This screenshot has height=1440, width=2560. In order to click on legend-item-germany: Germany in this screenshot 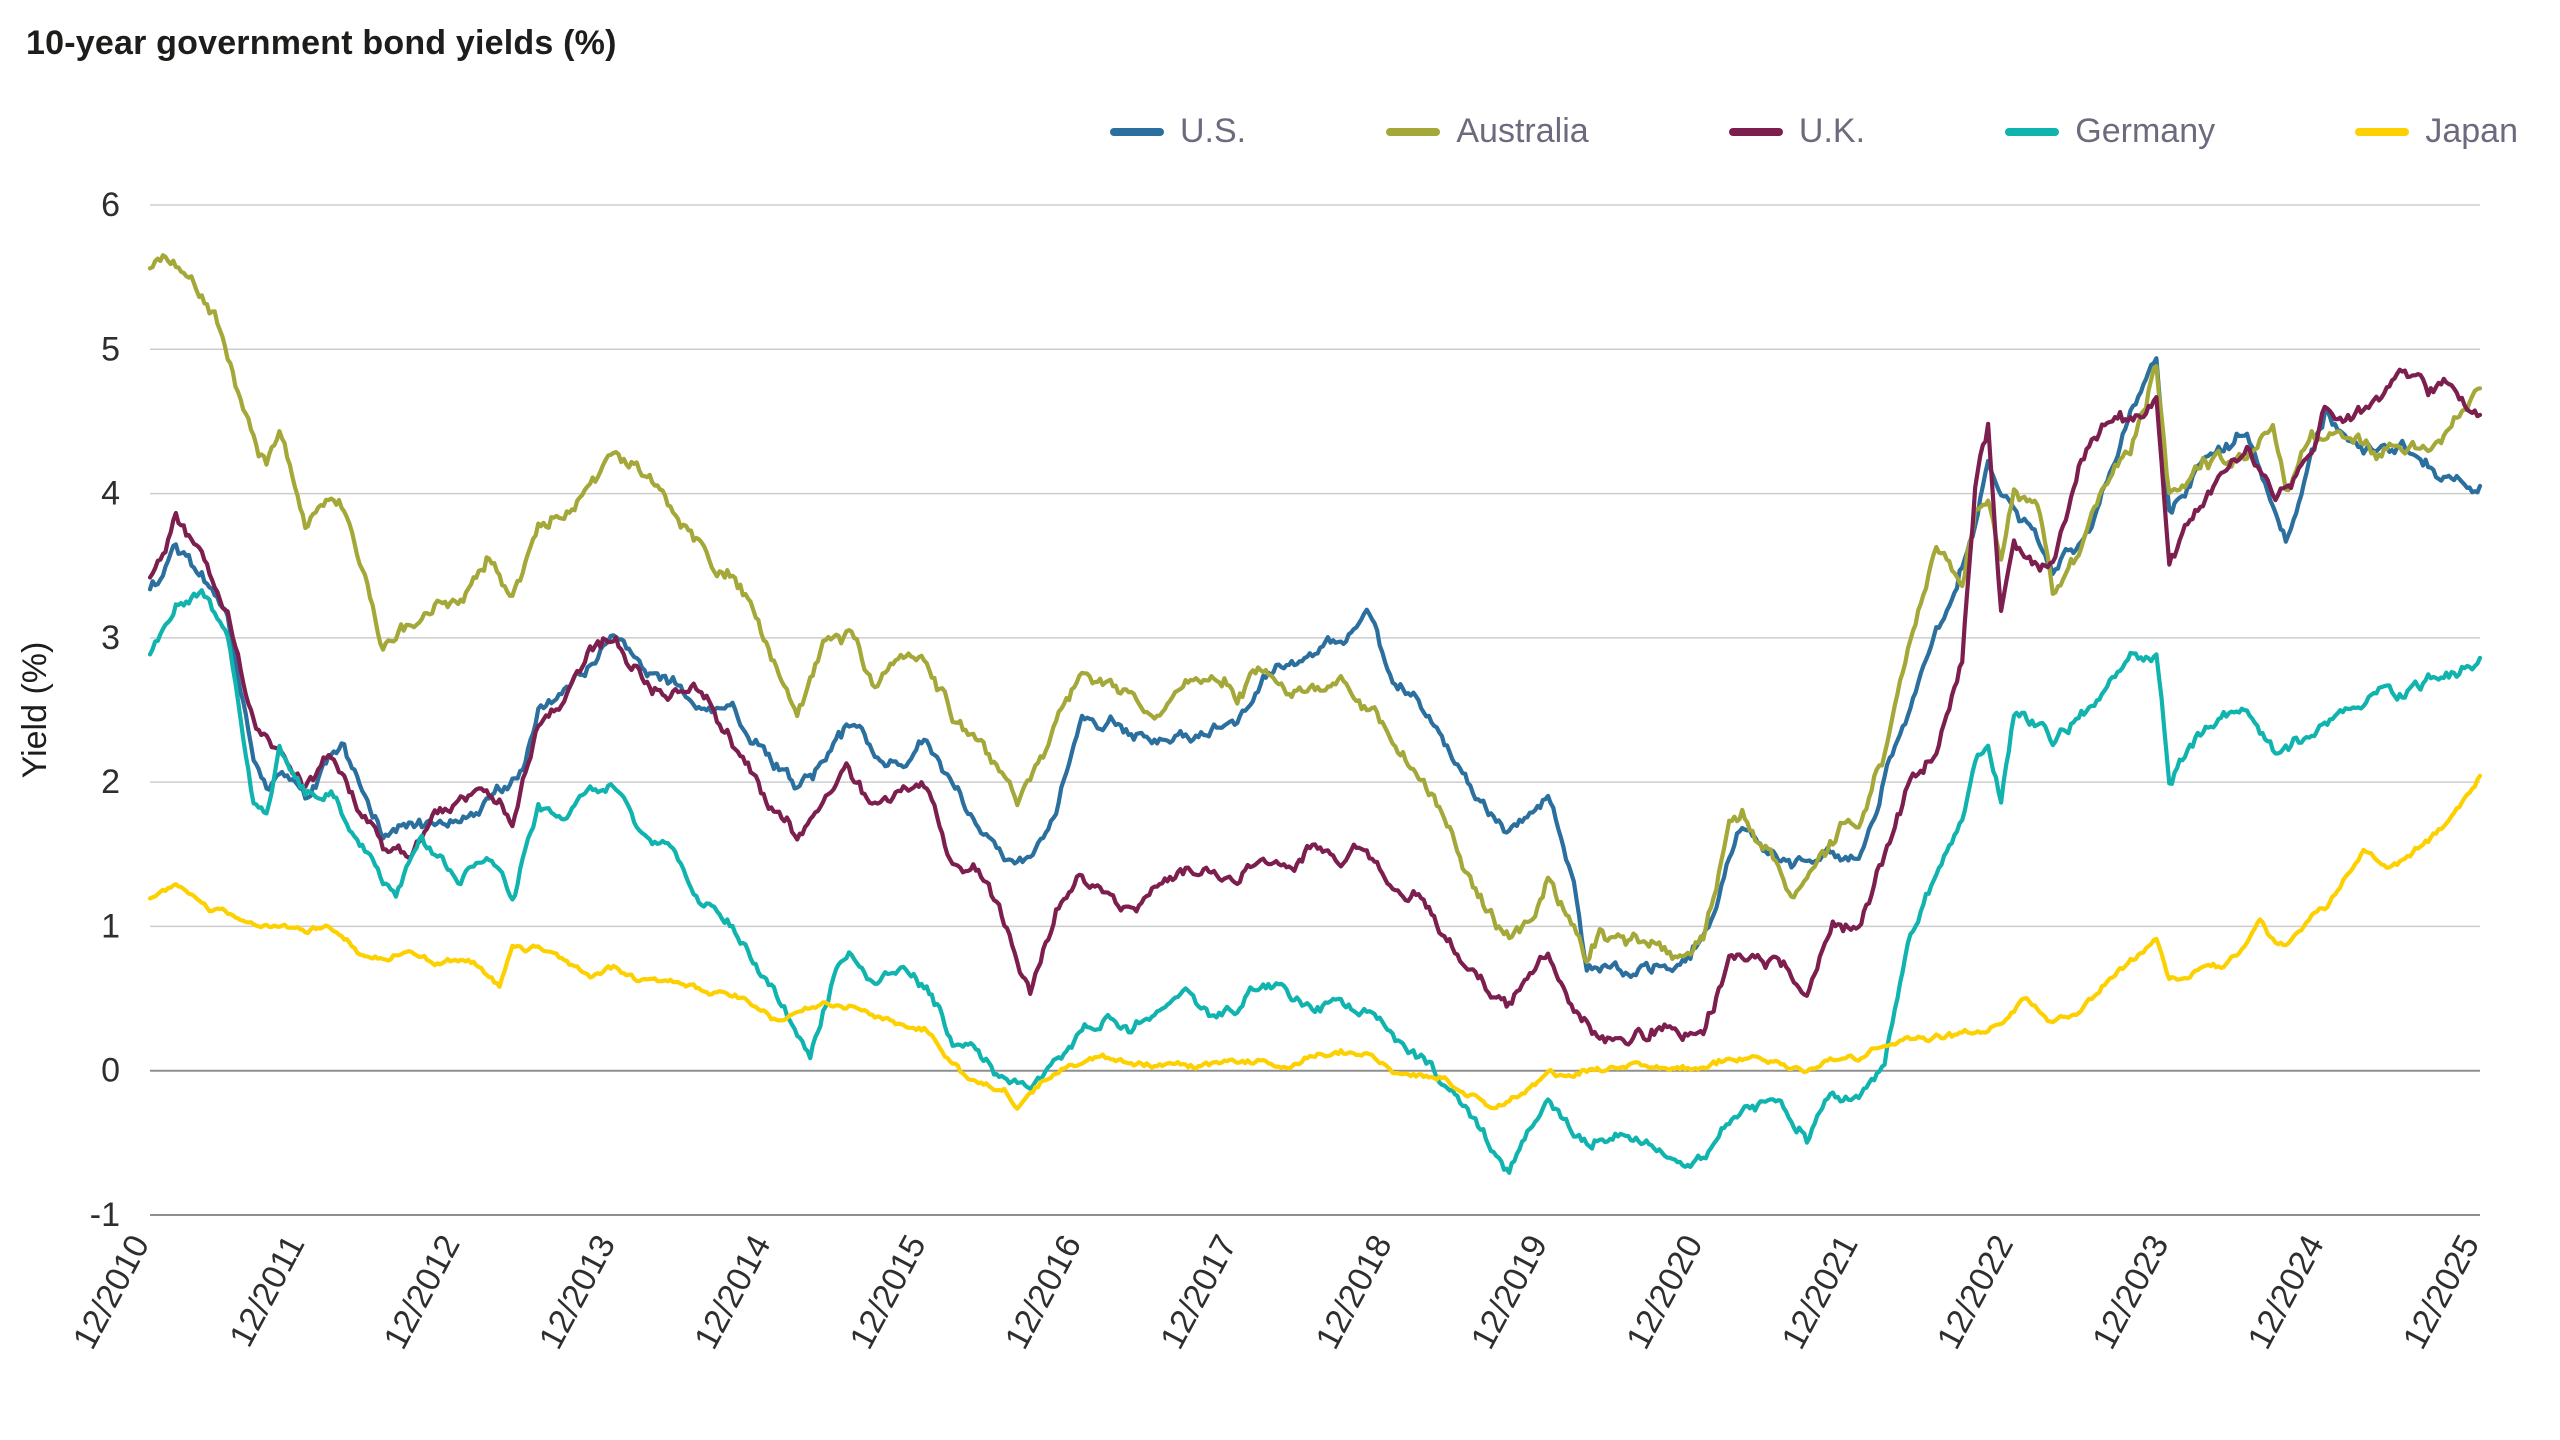, I will do `click(2110, 131)`.